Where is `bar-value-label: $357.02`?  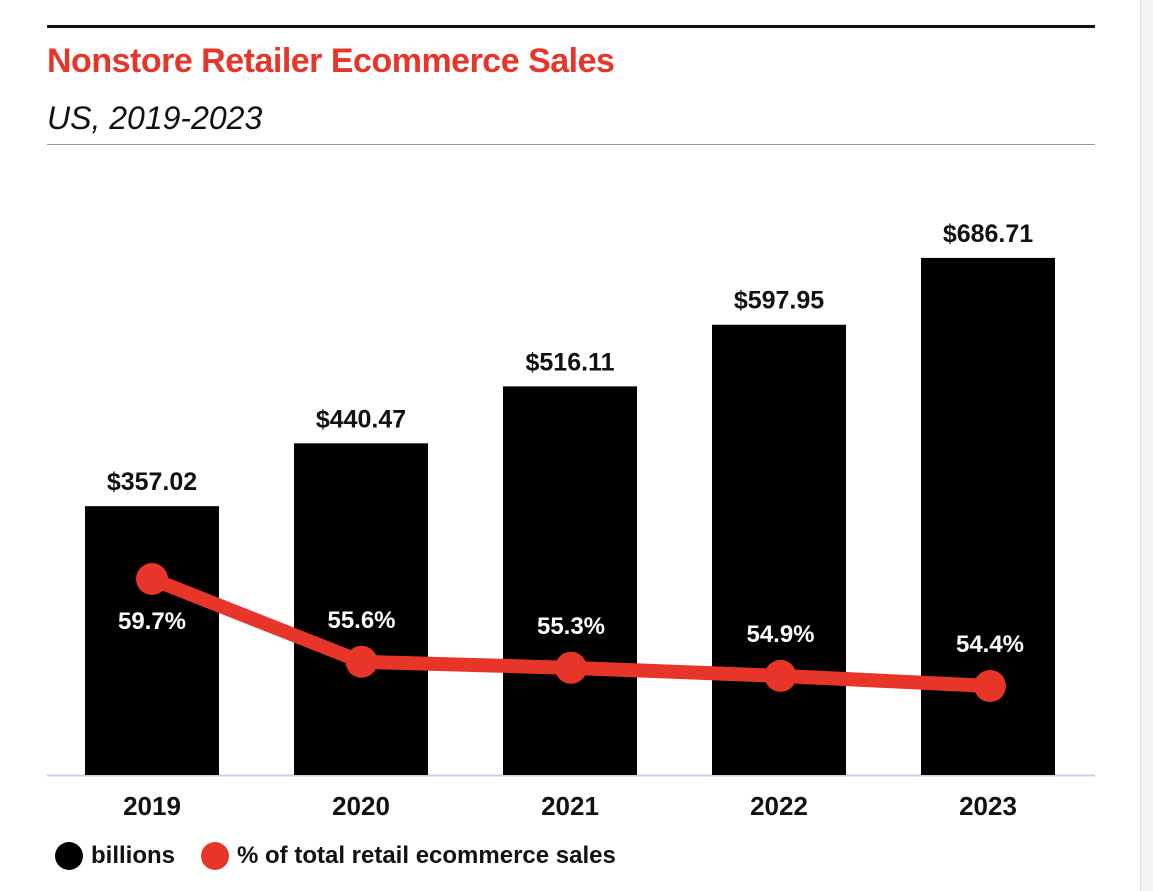 bar-value-label: $357.02 is located at coordinates (152, 482).